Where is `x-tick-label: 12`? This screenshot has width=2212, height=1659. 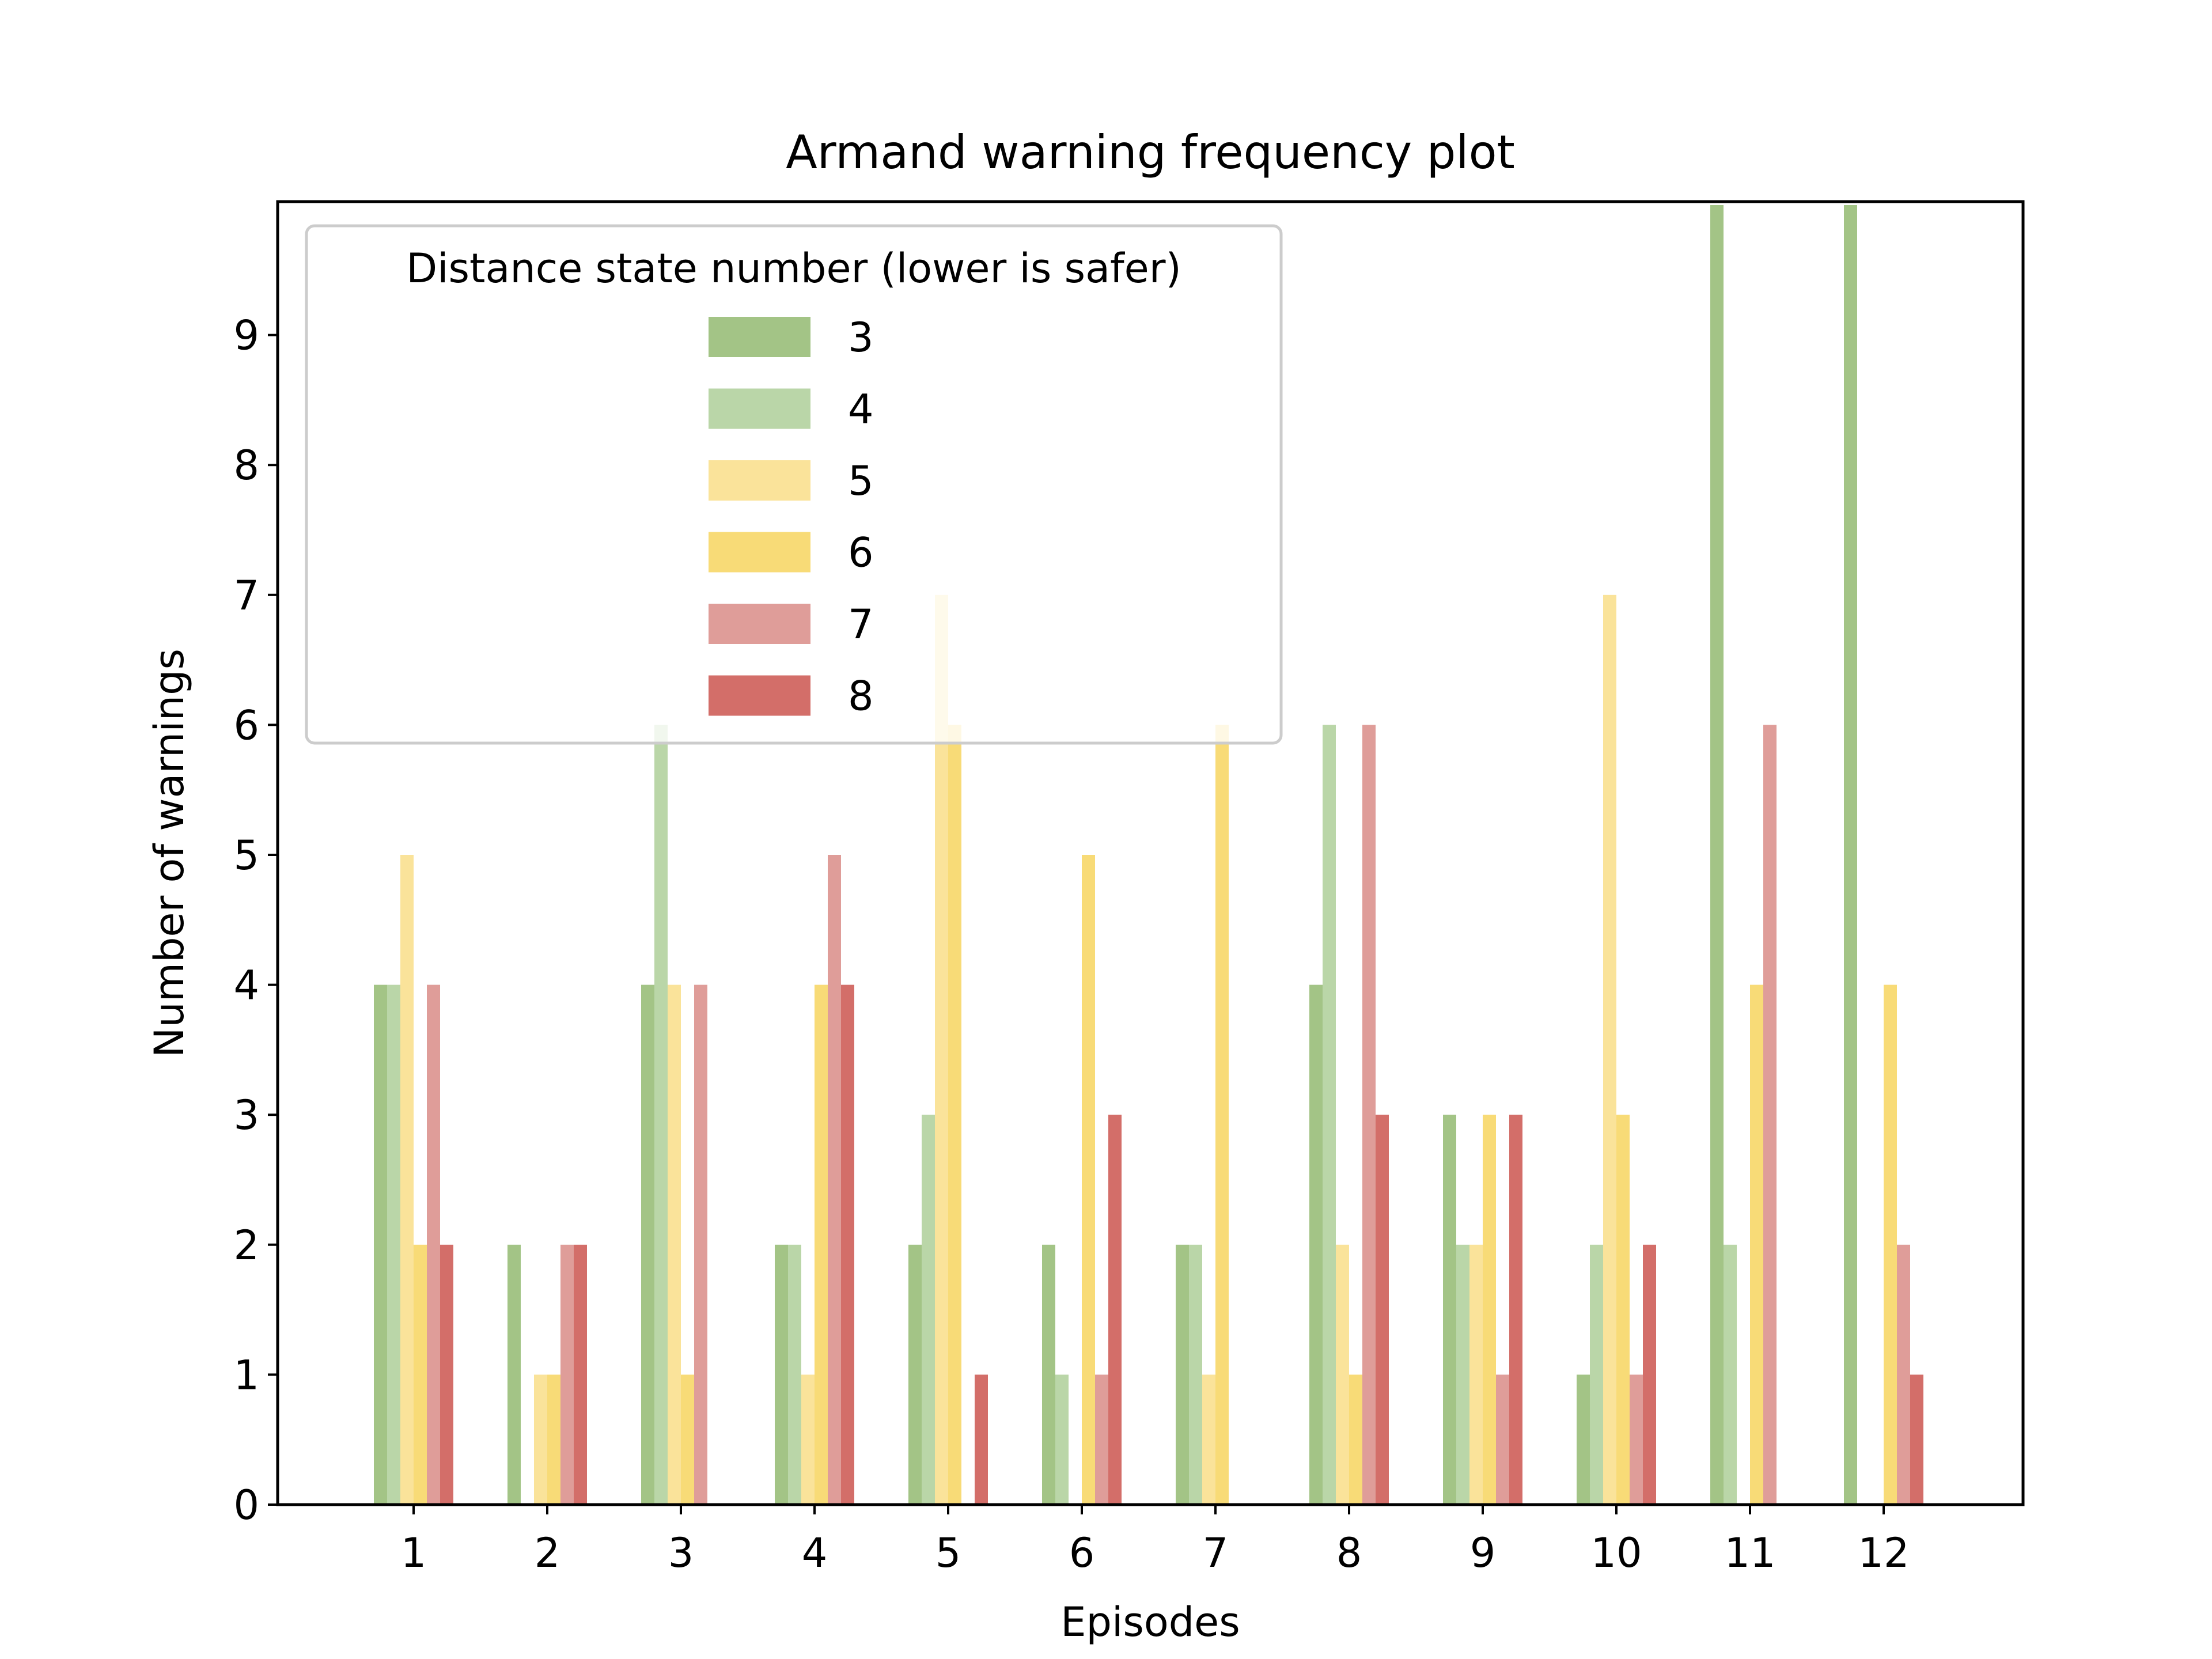 x-tick-label: 12 is located at coordinates (1883, 1553).